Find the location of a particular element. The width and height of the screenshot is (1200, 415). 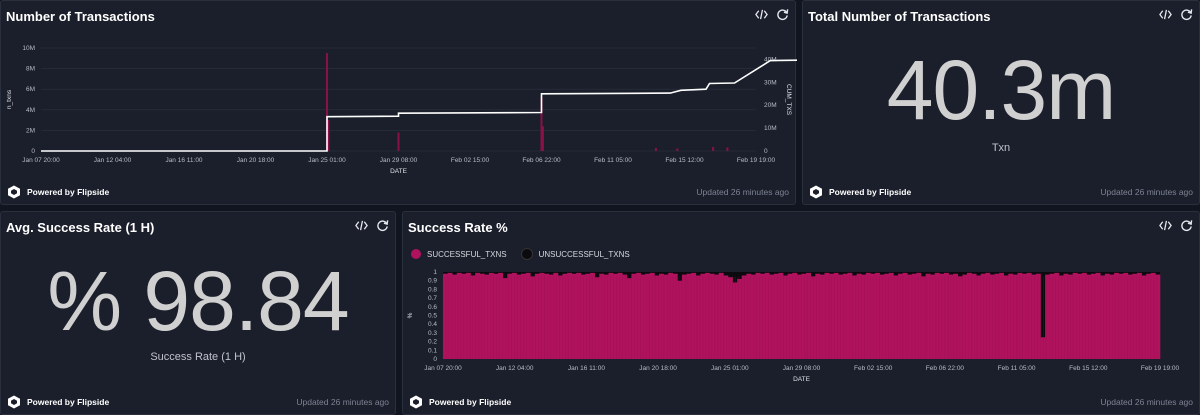

legend-item-successful: SUCCESSFUL_TXNS is located at coordinates (459, 254).